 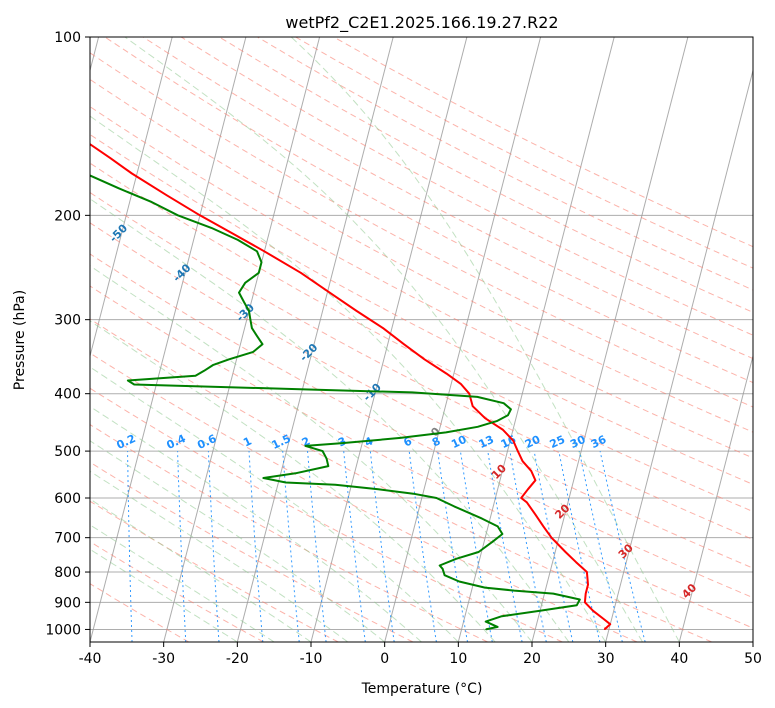 I want to click on x-tick-label: 50, so click(x=753, y=659).